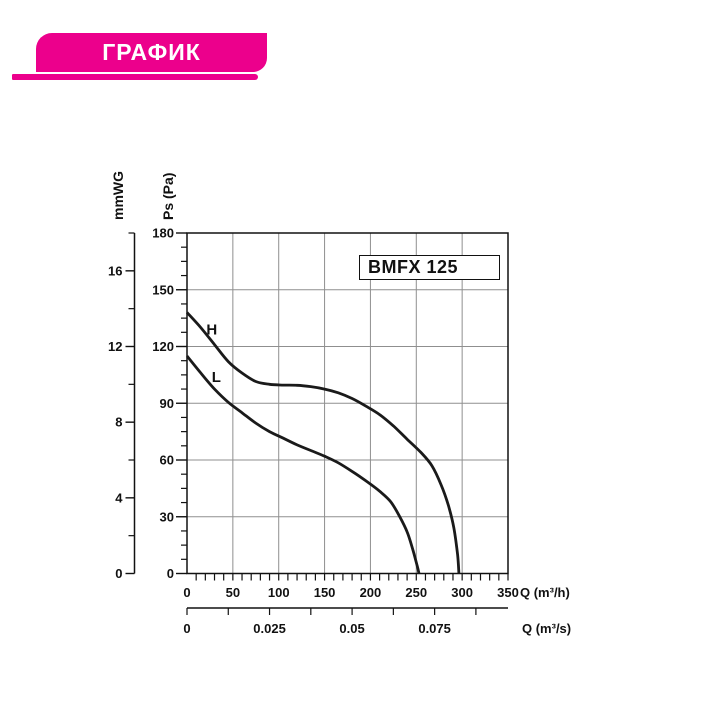 This screenshot has height=727, width=727. What do you see at coordinates (508, 592) in the screenshot?
I see `x-tick-label: 350` at bounding box center [508, 592].